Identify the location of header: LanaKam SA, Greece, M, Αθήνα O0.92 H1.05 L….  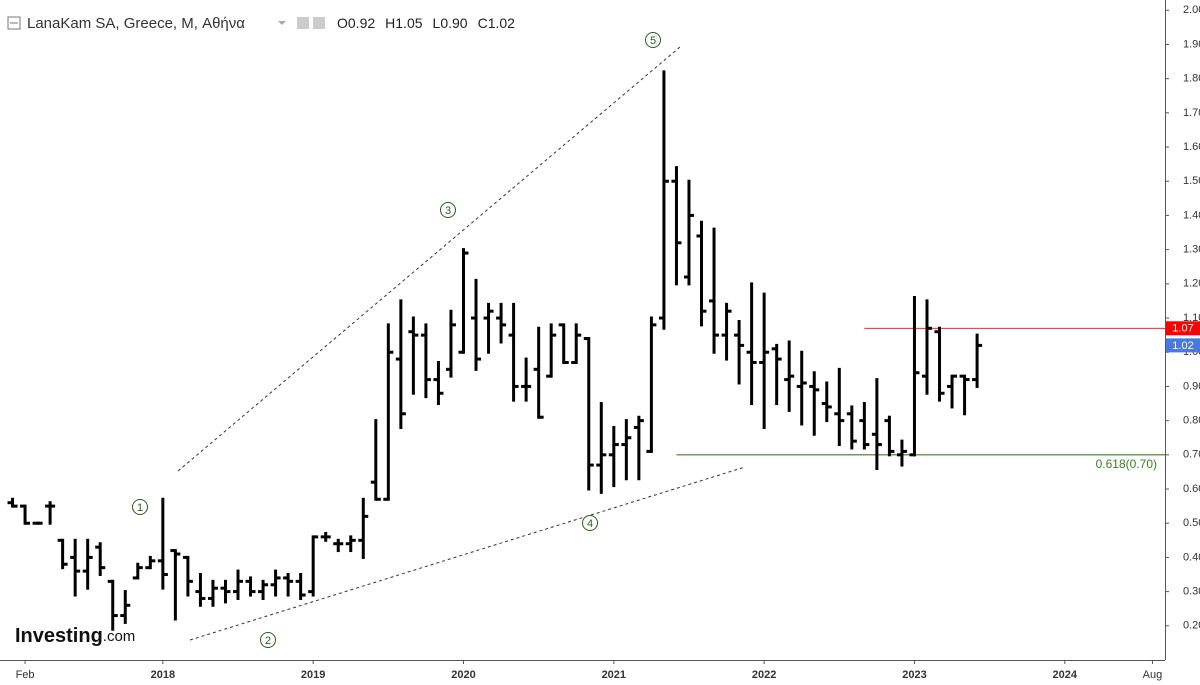
(261, 23).